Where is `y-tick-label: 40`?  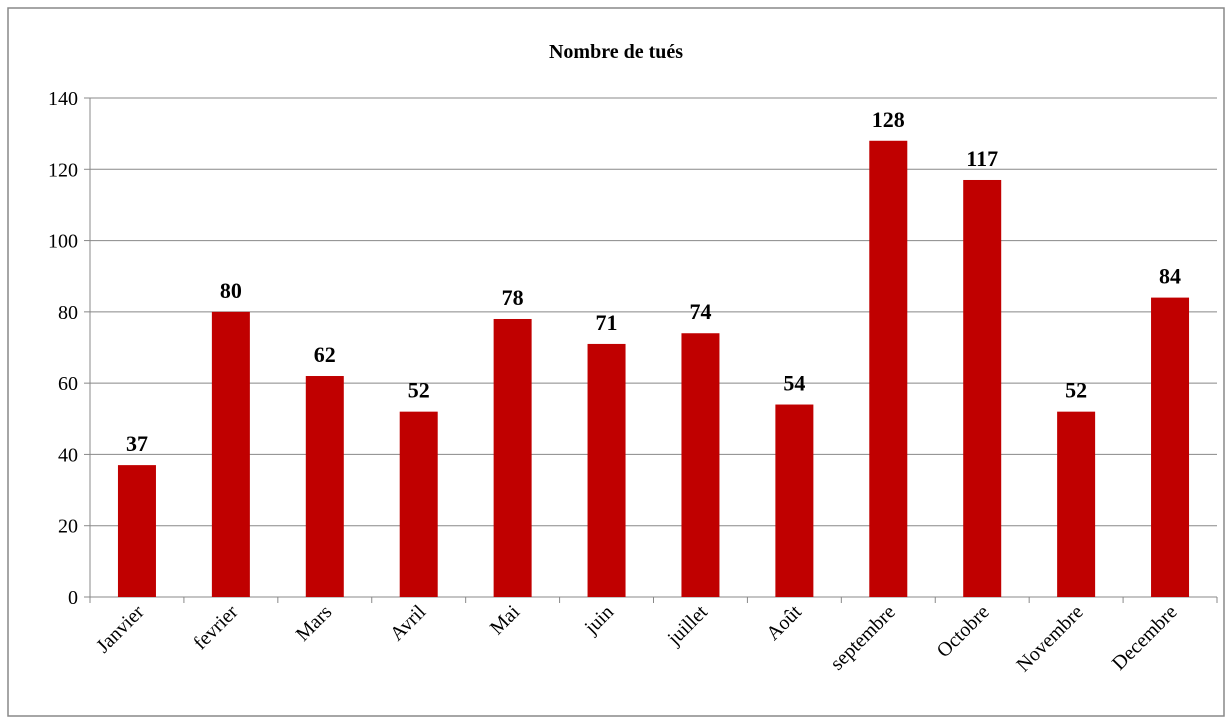
y-tick-label: 40 is located at coordinates (68, 455).